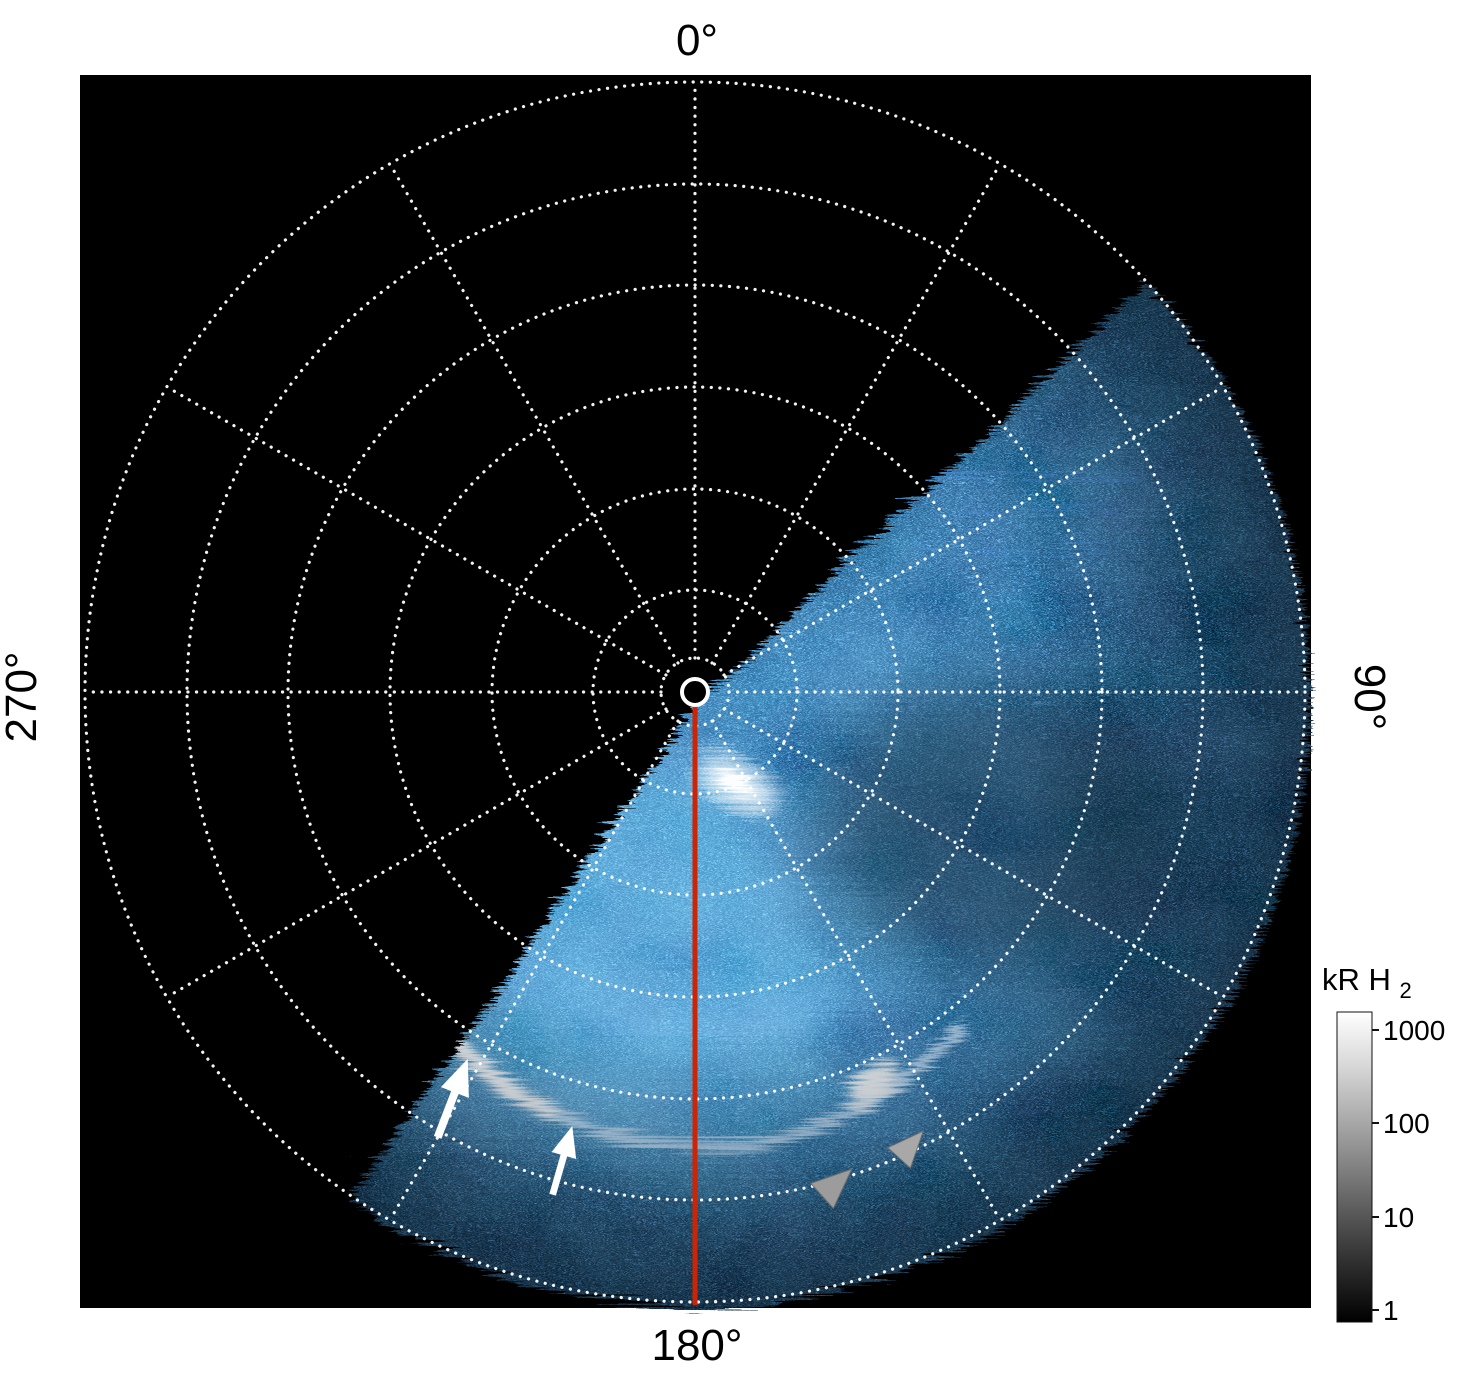 The image size is (1481, 1386). Describe the element at coordinates (447, 1113) in the screenshot. I see `white-arrow-1-shaft` at that location.